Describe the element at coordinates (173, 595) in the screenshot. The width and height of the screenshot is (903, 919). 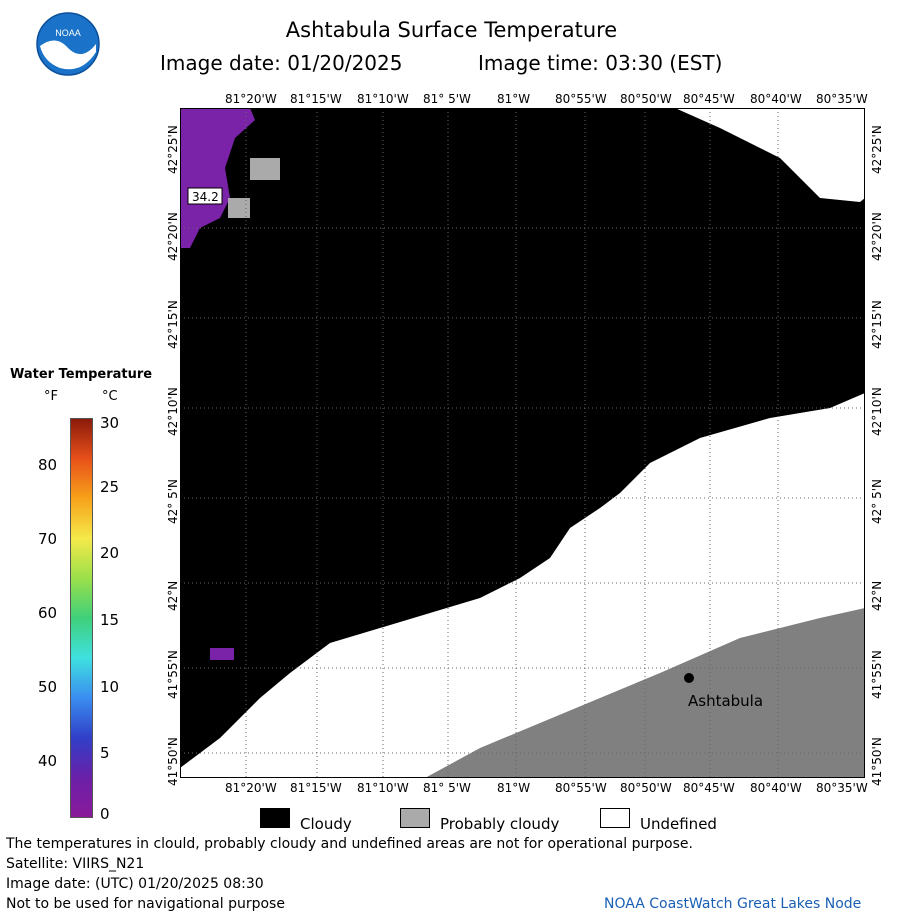
I see `y-tick-left: 42°N` at that location.